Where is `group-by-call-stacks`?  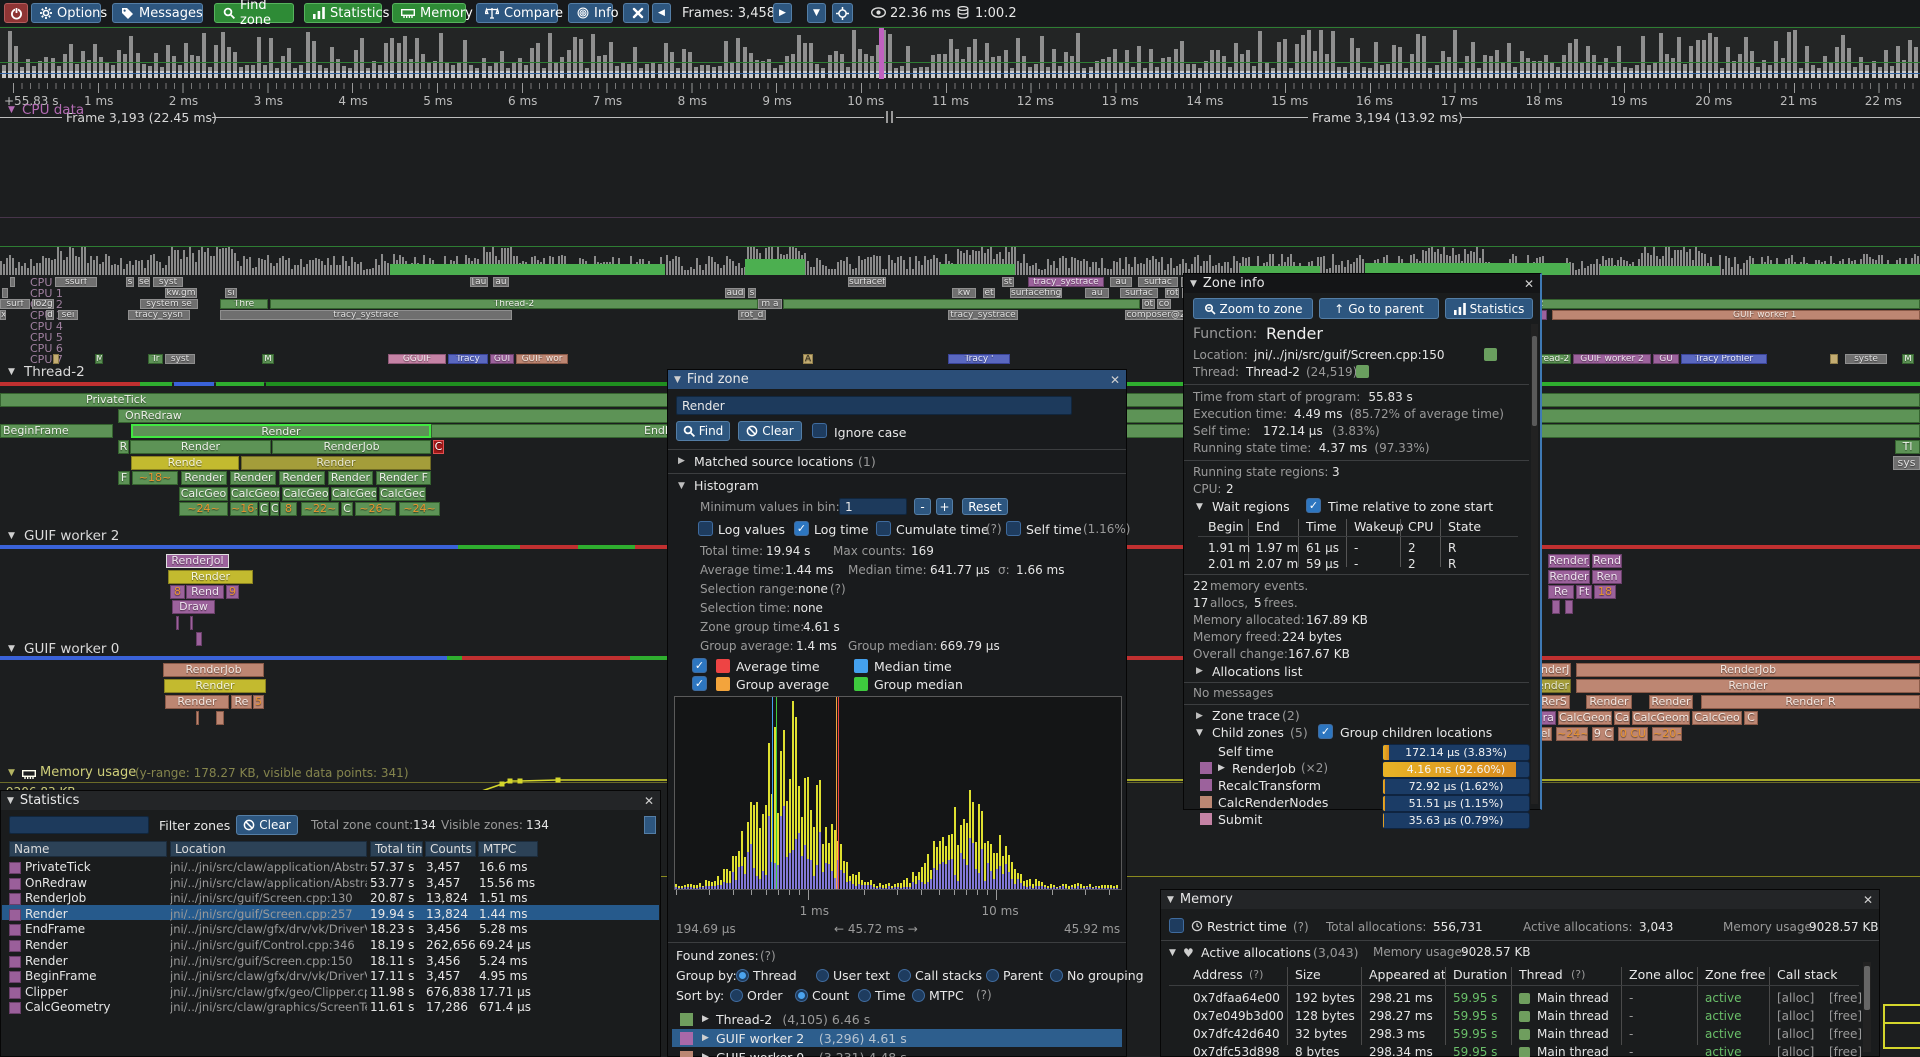
group-by-call-stacks is located at coordinates (904, 975).